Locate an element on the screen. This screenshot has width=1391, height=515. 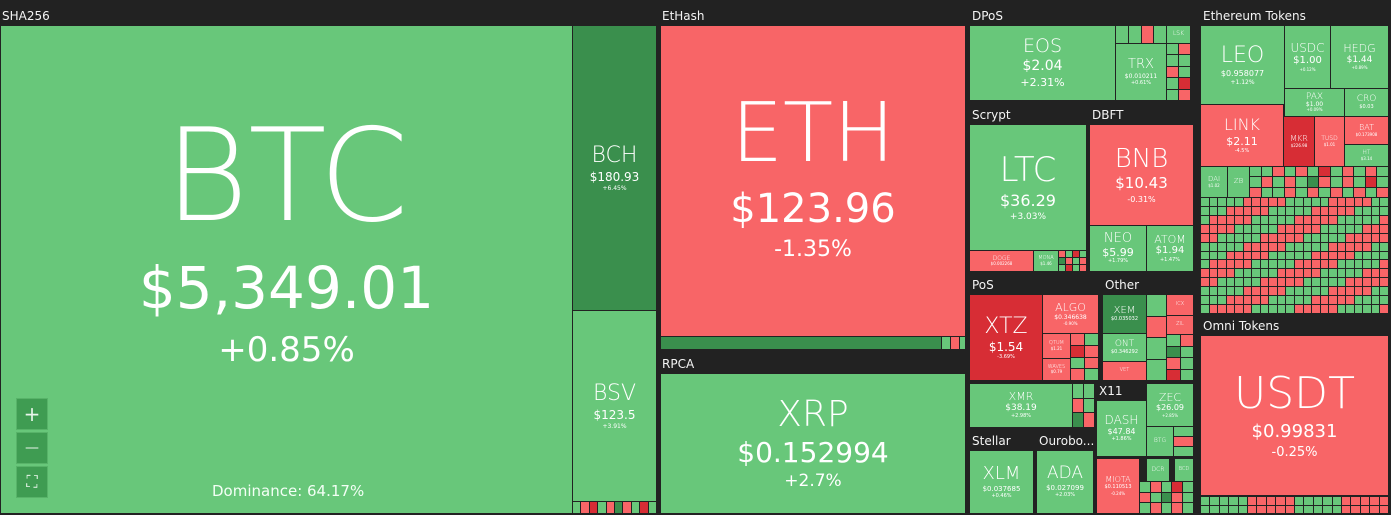
group-header-other: Other is located at coordinates (1122, 285).